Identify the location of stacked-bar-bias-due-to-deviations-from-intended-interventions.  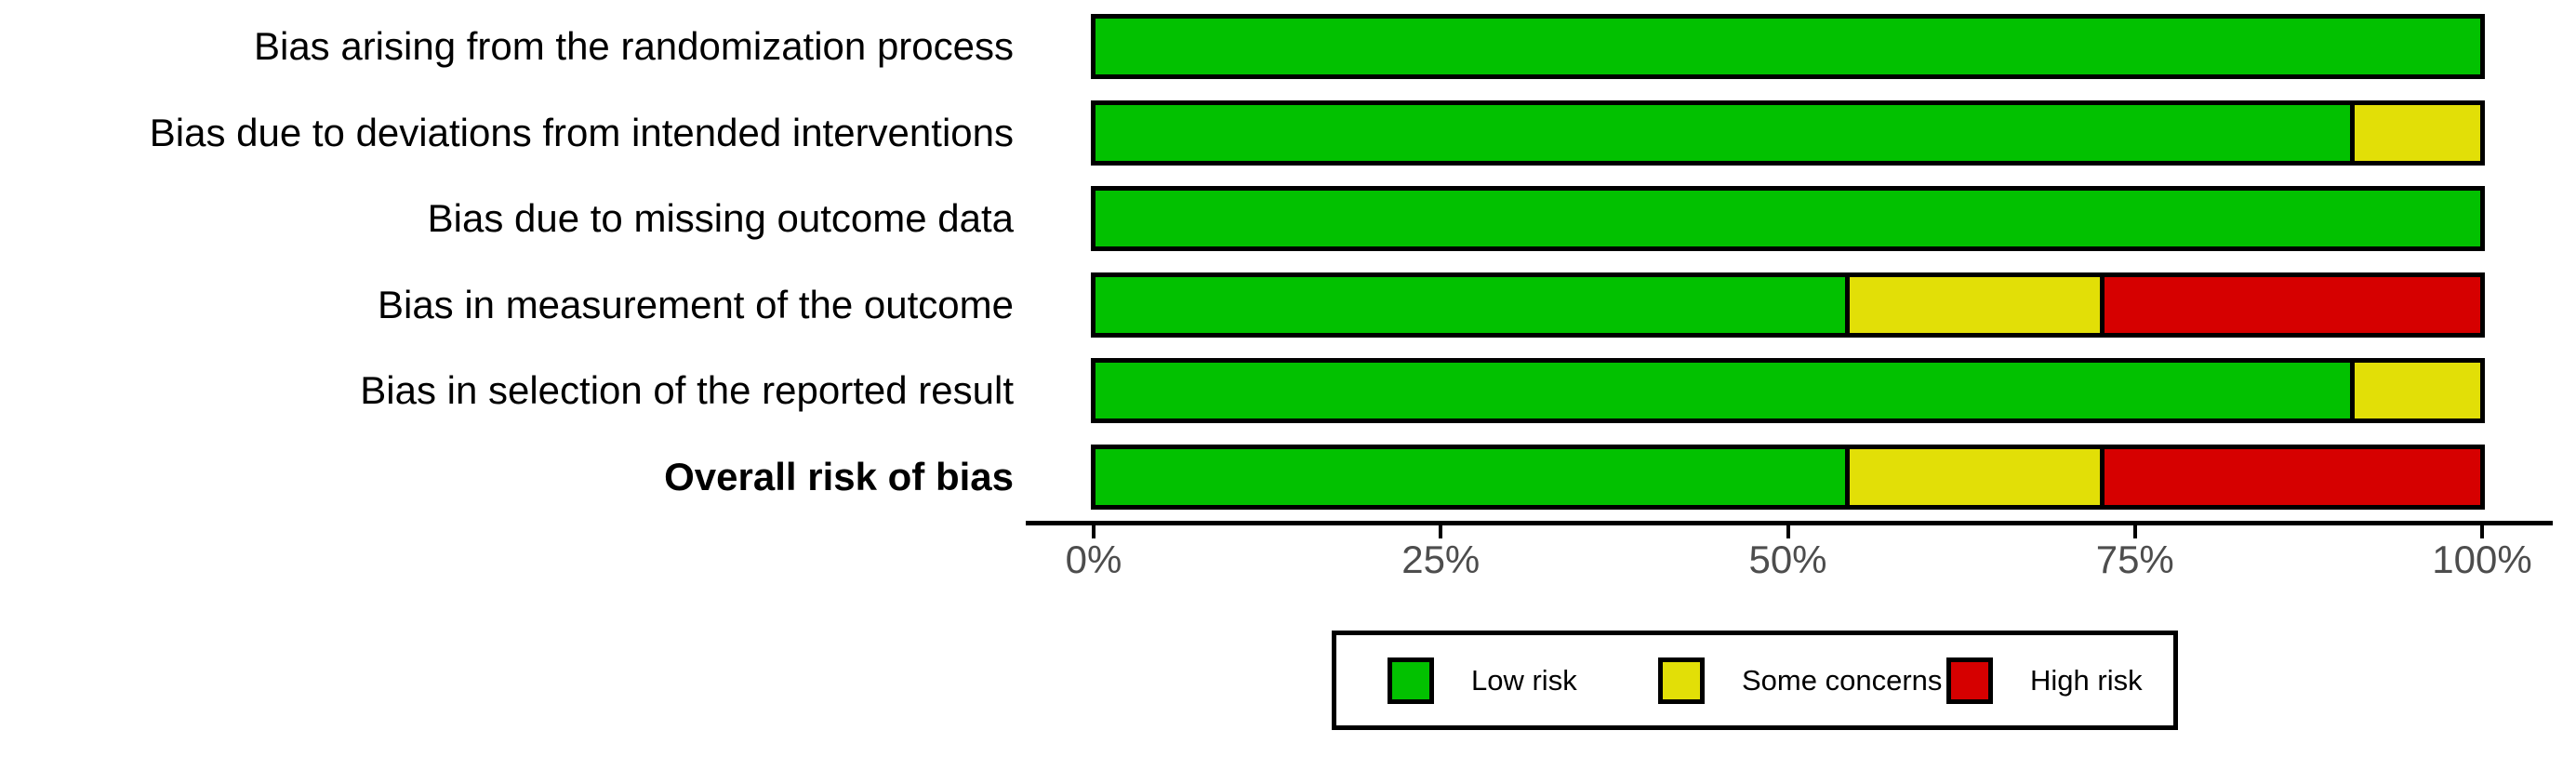
(1788, 133).